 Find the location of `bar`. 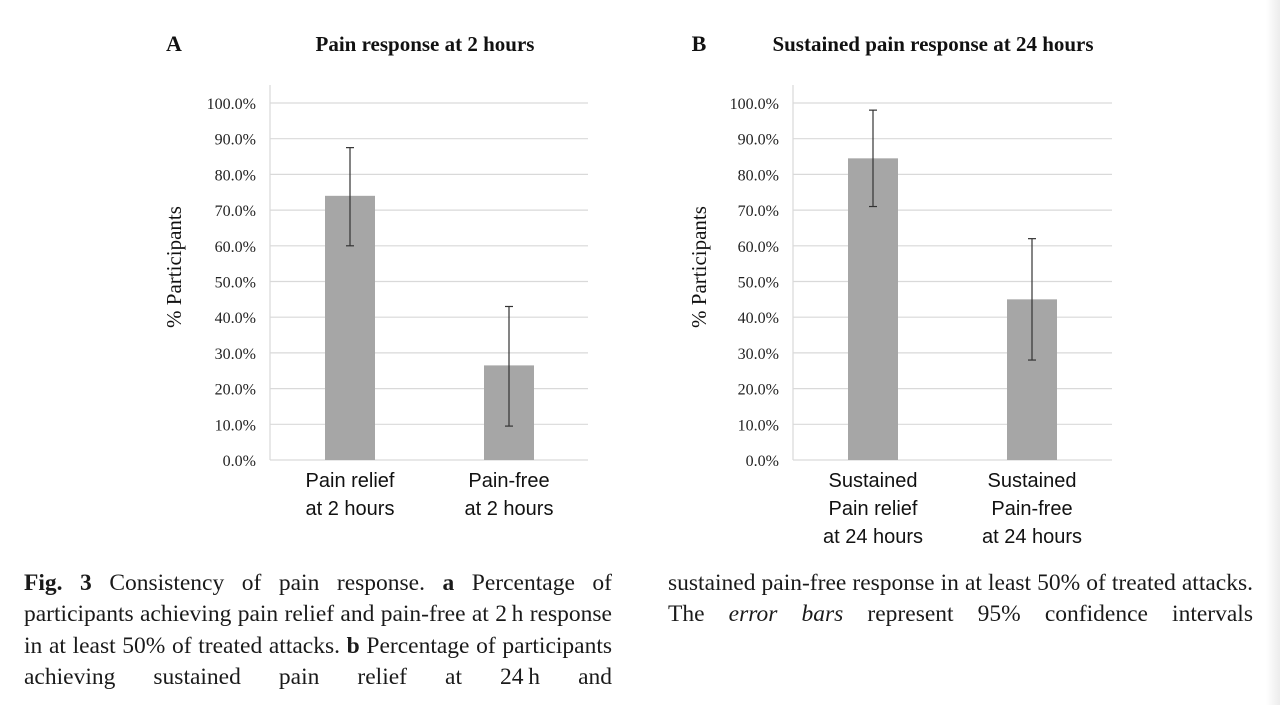

bar is located at coordinates (873, 309).